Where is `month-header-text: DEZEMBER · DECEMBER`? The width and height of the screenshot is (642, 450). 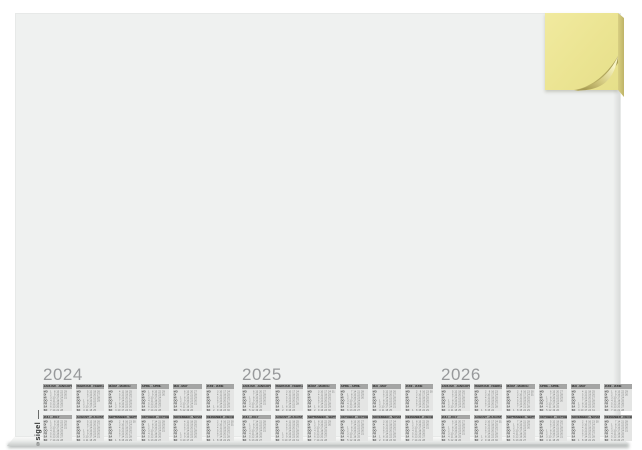
month-header-text: DEZEMBER · DECEMBER is located at coordinates (419, 416).